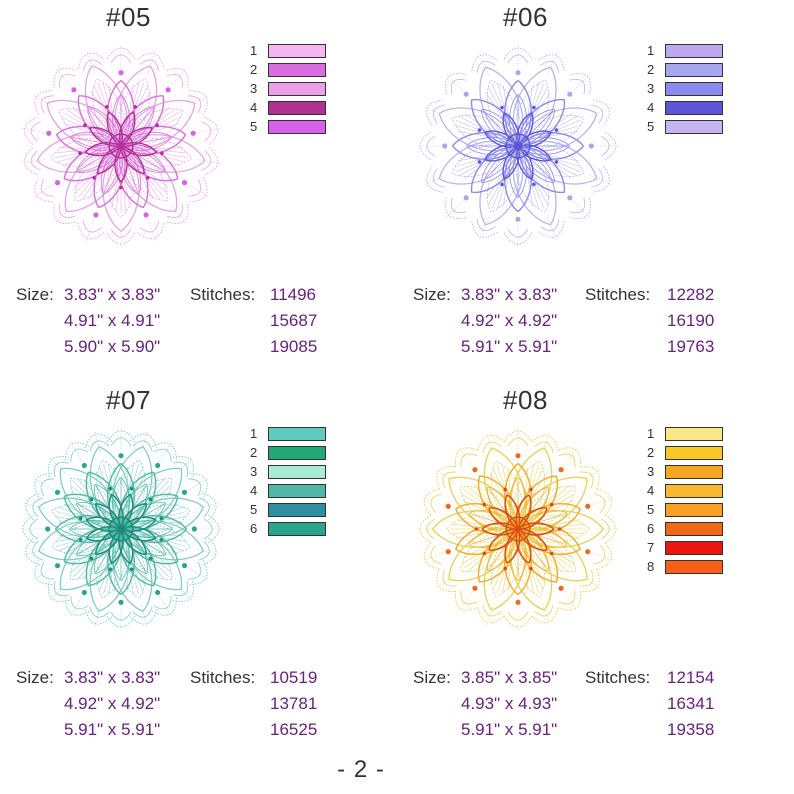 This screenshot has width=794, height=794. I want to click on stitches-value: 19763, so click(691, 346).